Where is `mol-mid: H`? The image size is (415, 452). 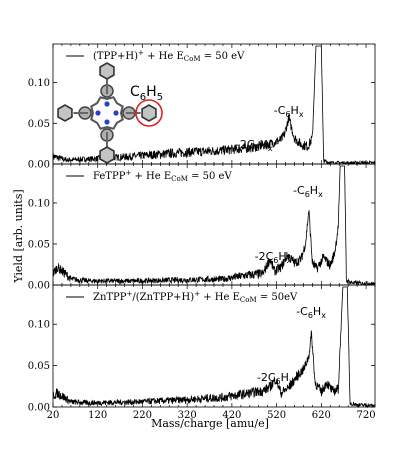 mol-mid: H is located at coordinates (151, 92).